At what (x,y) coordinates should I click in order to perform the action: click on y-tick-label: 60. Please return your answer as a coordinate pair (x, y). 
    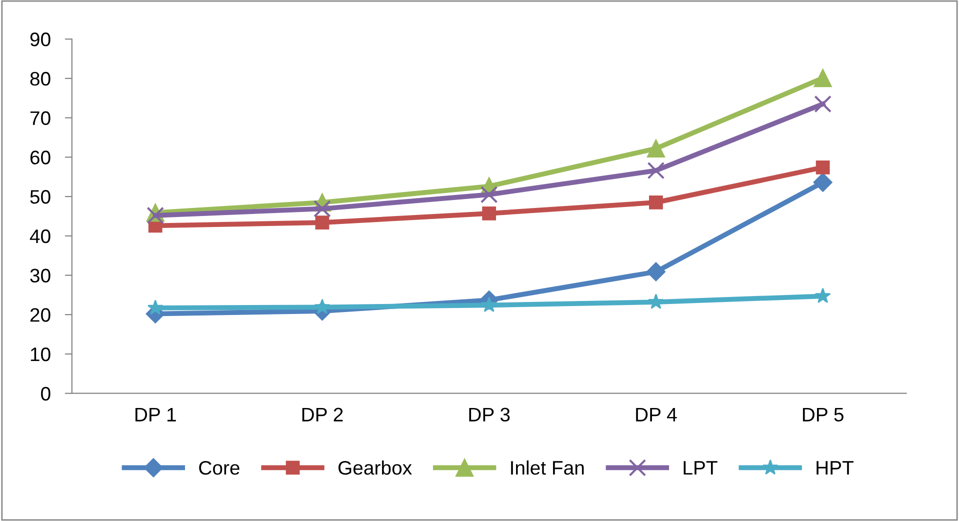
    Looking at the image, I should click on (40, 157).